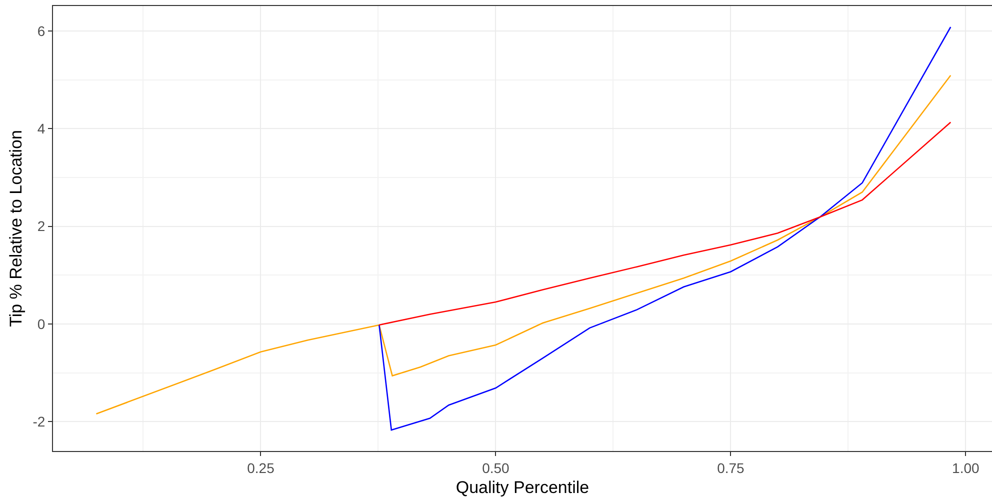  I want to click on x-tick-label: 0.75, so click(731, 468).